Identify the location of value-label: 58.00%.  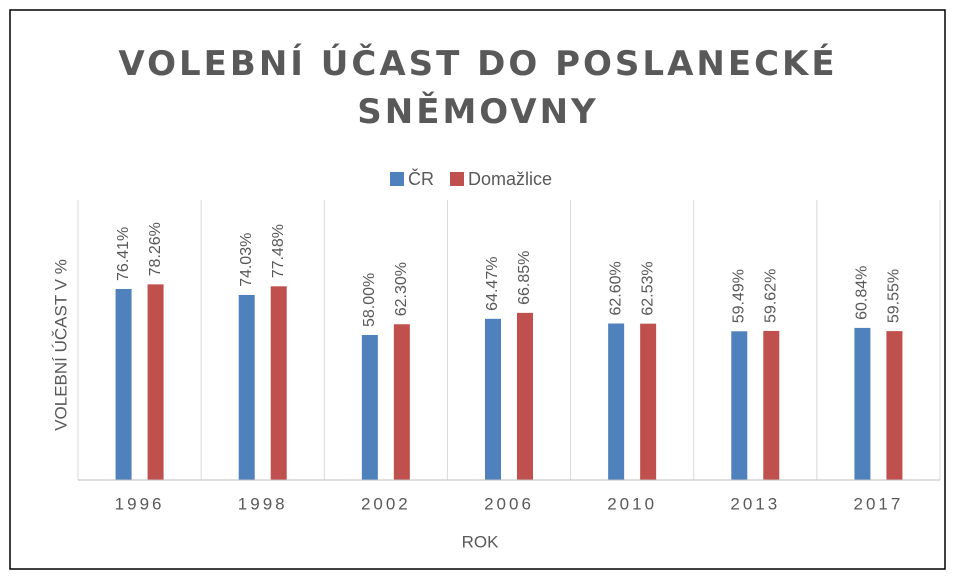
(369, 300).